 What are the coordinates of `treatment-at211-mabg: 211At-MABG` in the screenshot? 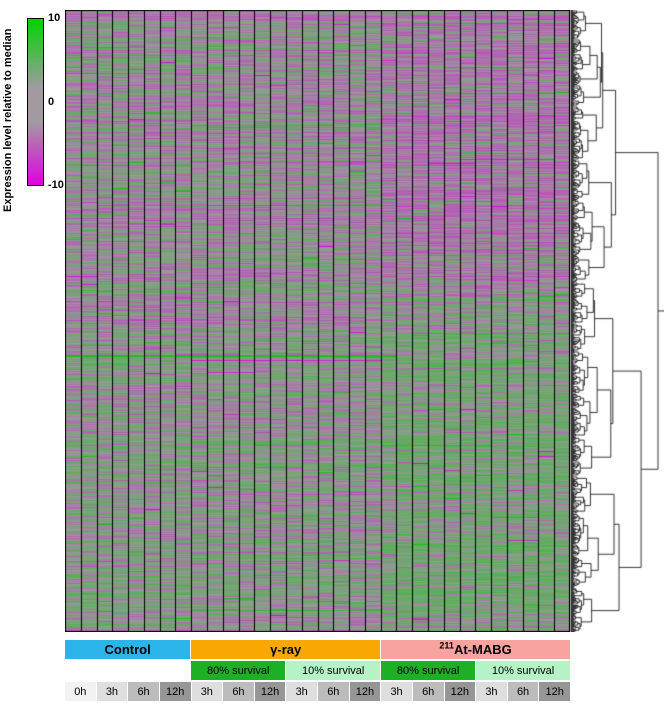 It's located at (475, 649).